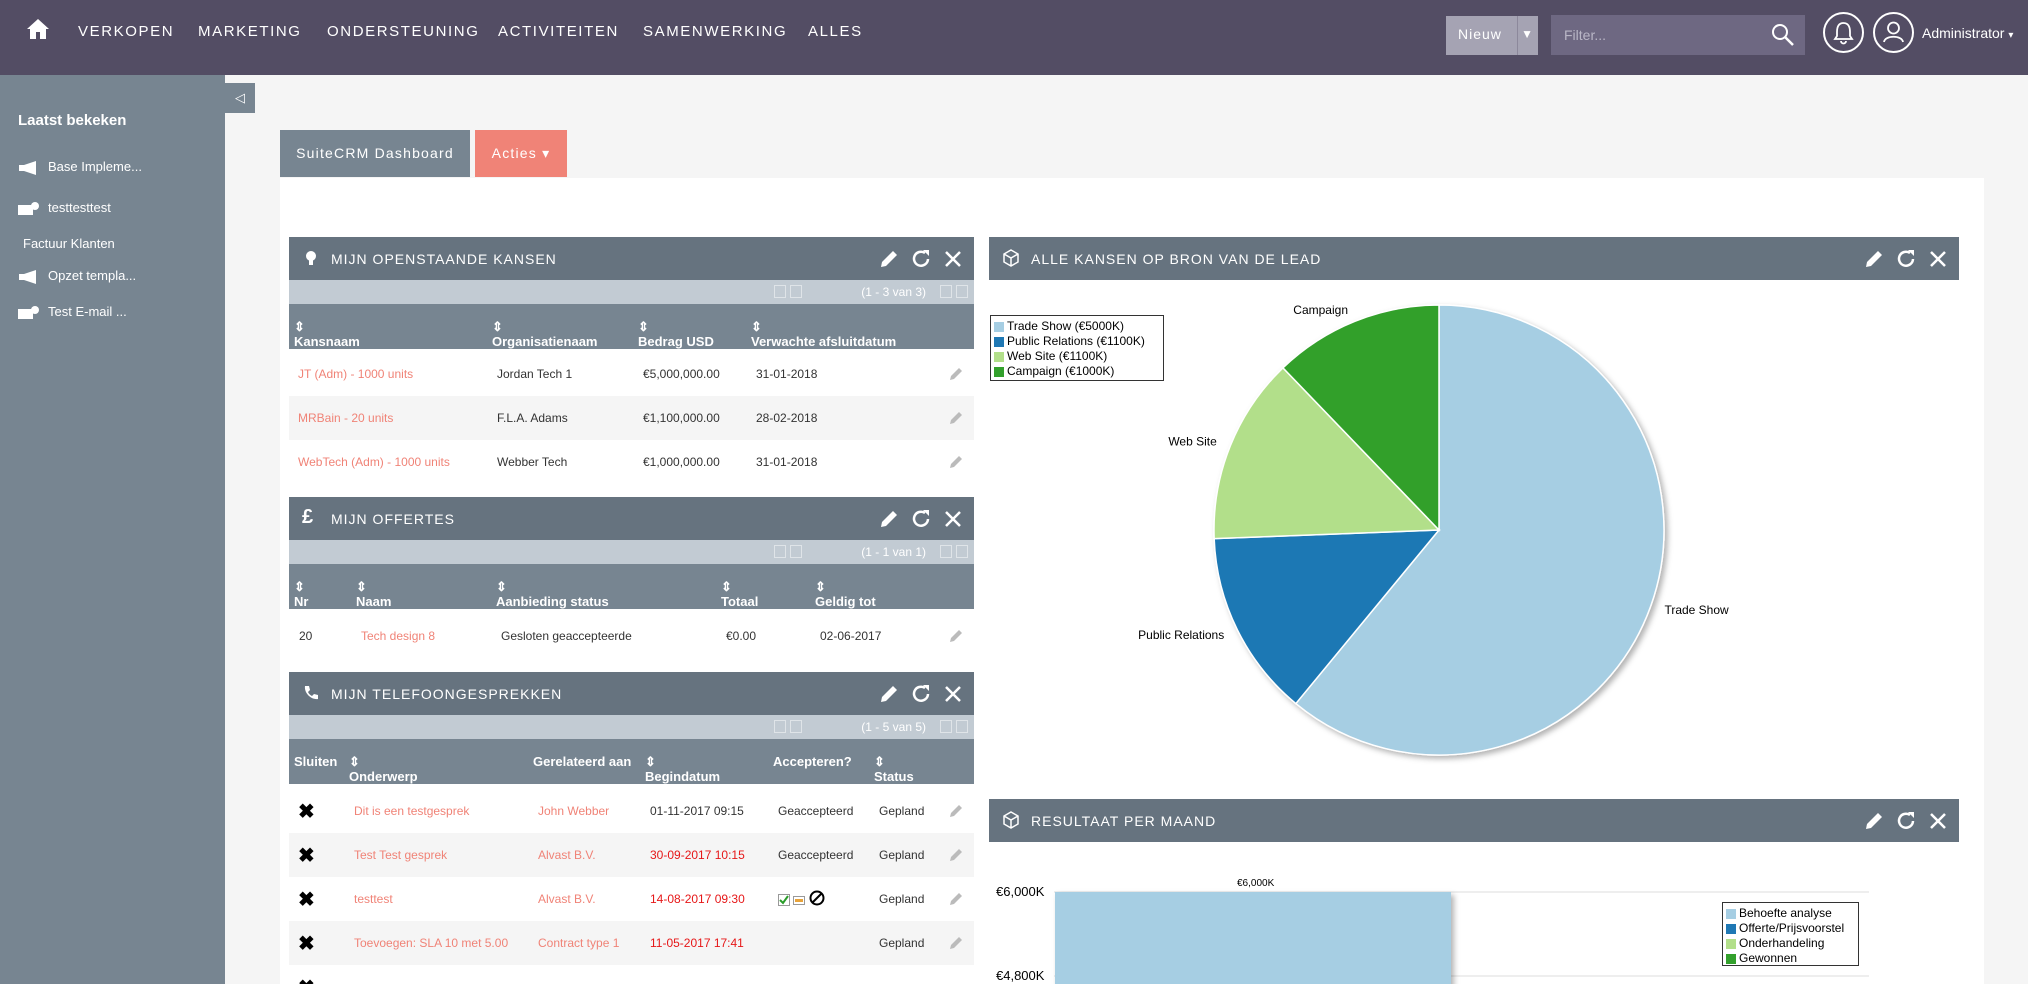 This screenshot has height=984, width=2028. I want to click on accept-check-icon, so click(784, 900).